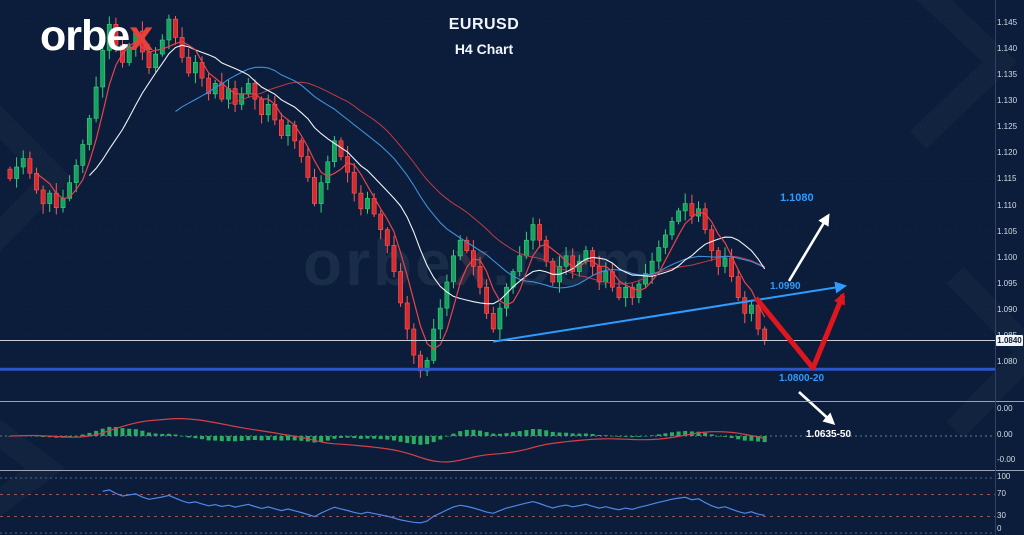  Describe the element at coordinates (484, 49) in the screenshot. I see `timeframe-subtitle: H4 Chart` at that location.